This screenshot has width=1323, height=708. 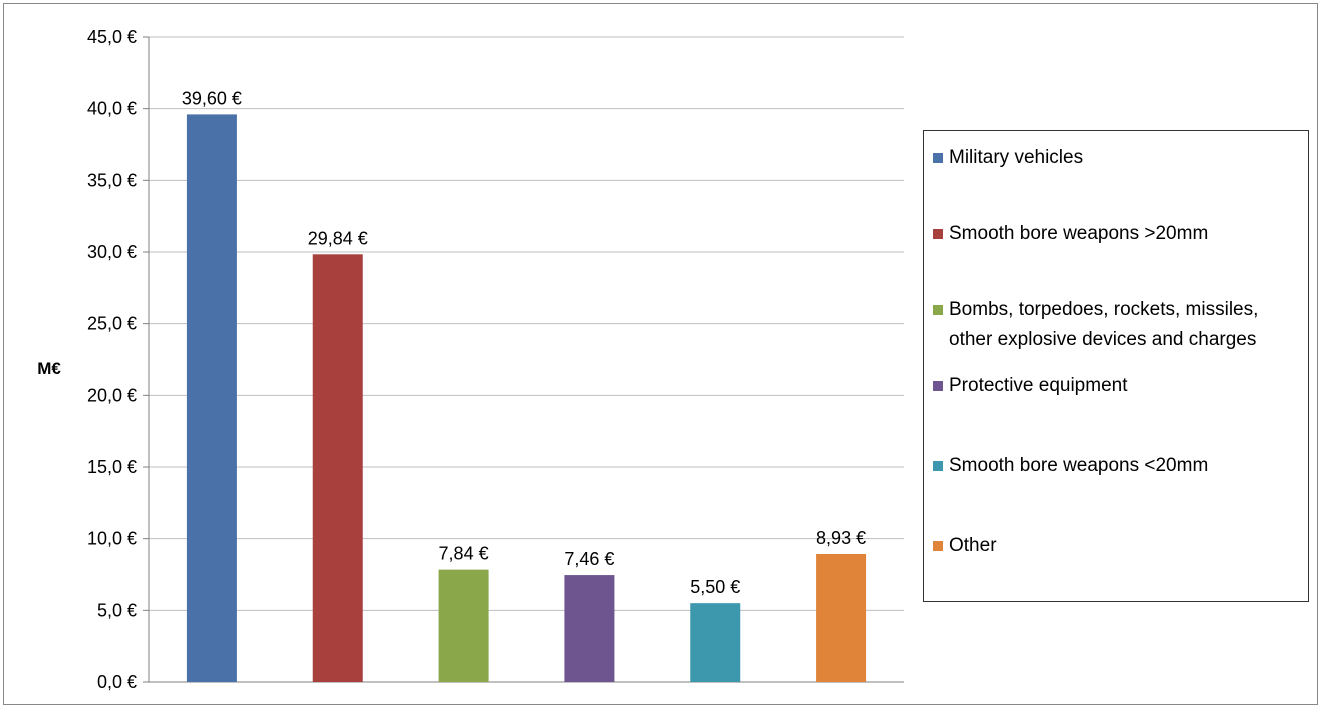 I want to click on data-label: 7,84 €, so click(x=464, y=554).